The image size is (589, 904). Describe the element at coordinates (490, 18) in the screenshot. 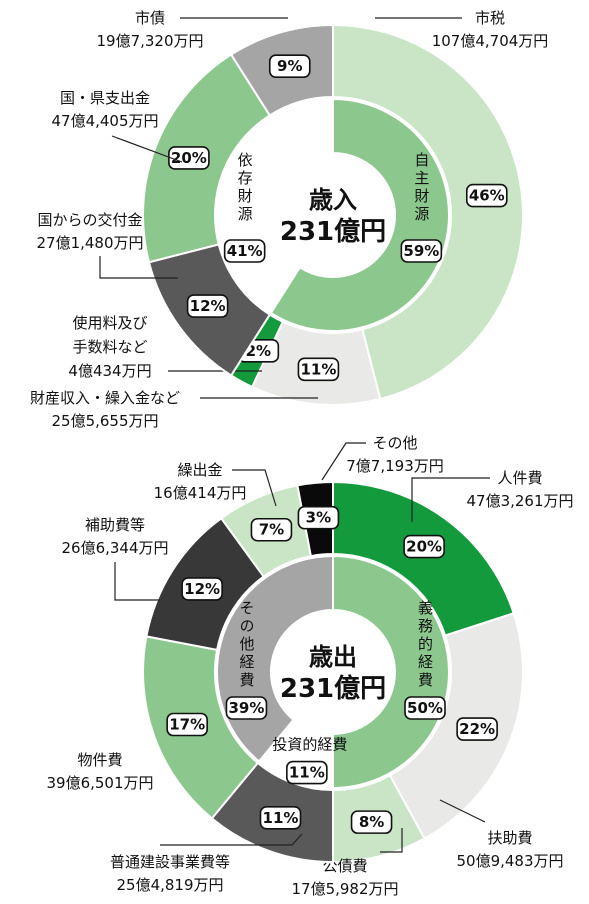

I see `category-label: 市税` at that location.